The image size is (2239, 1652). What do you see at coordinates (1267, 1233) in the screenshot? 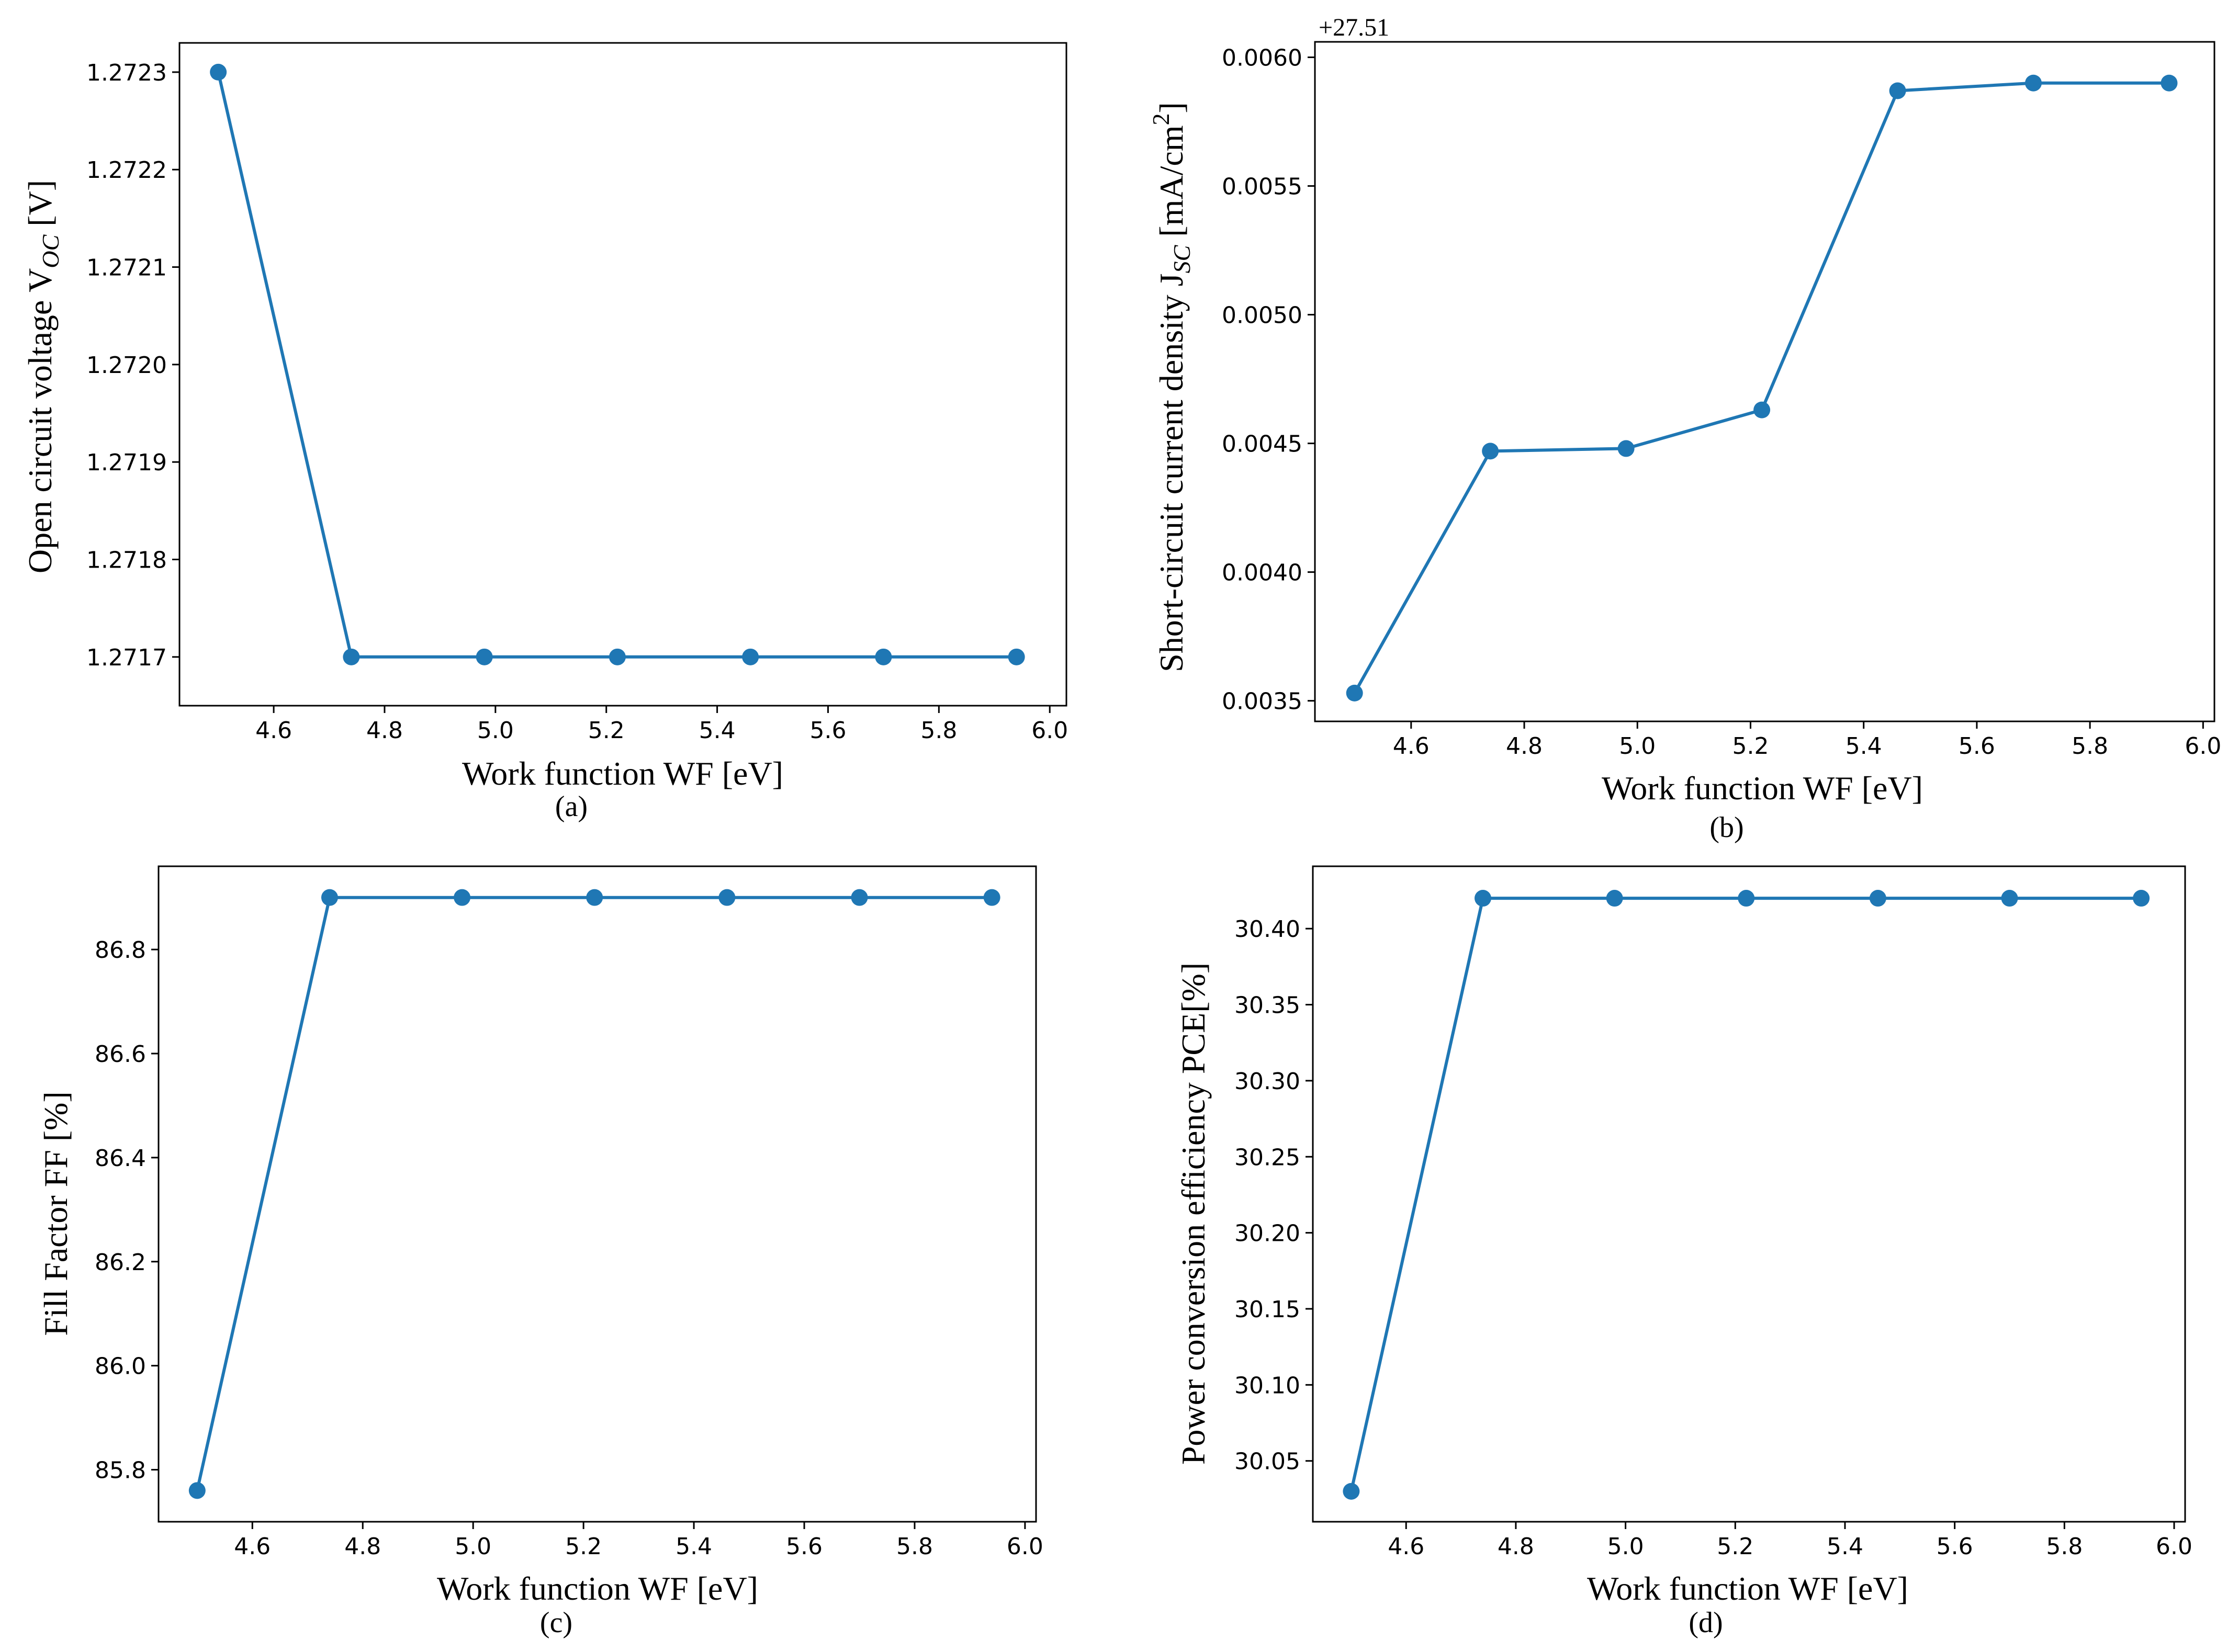
I see `y-tick-label-d-3: 30.20` at bounding box center [1267, 1233].